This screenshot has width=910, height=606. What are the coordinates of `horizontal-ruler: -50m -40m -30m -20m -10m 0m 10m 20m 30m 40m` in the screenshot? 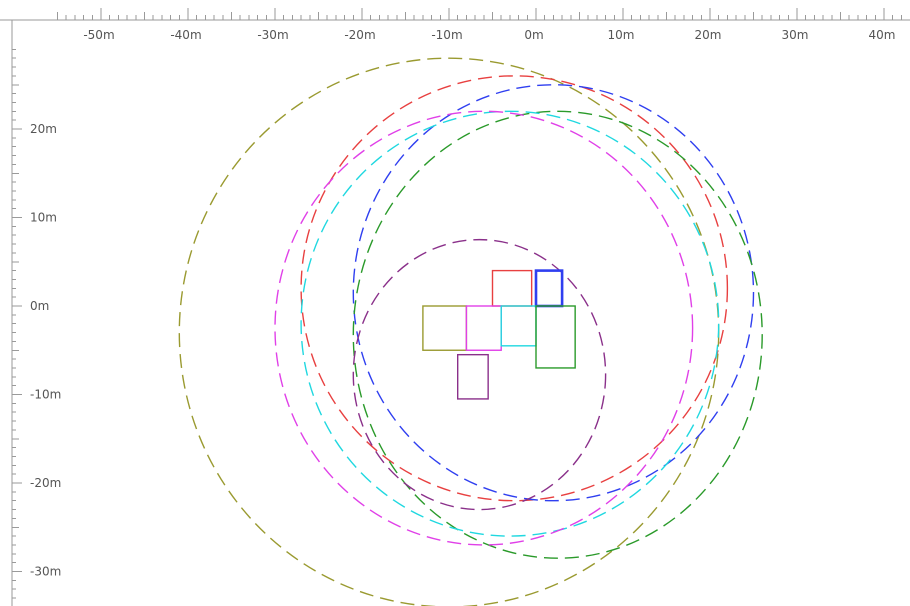 It's located at (455, 25).